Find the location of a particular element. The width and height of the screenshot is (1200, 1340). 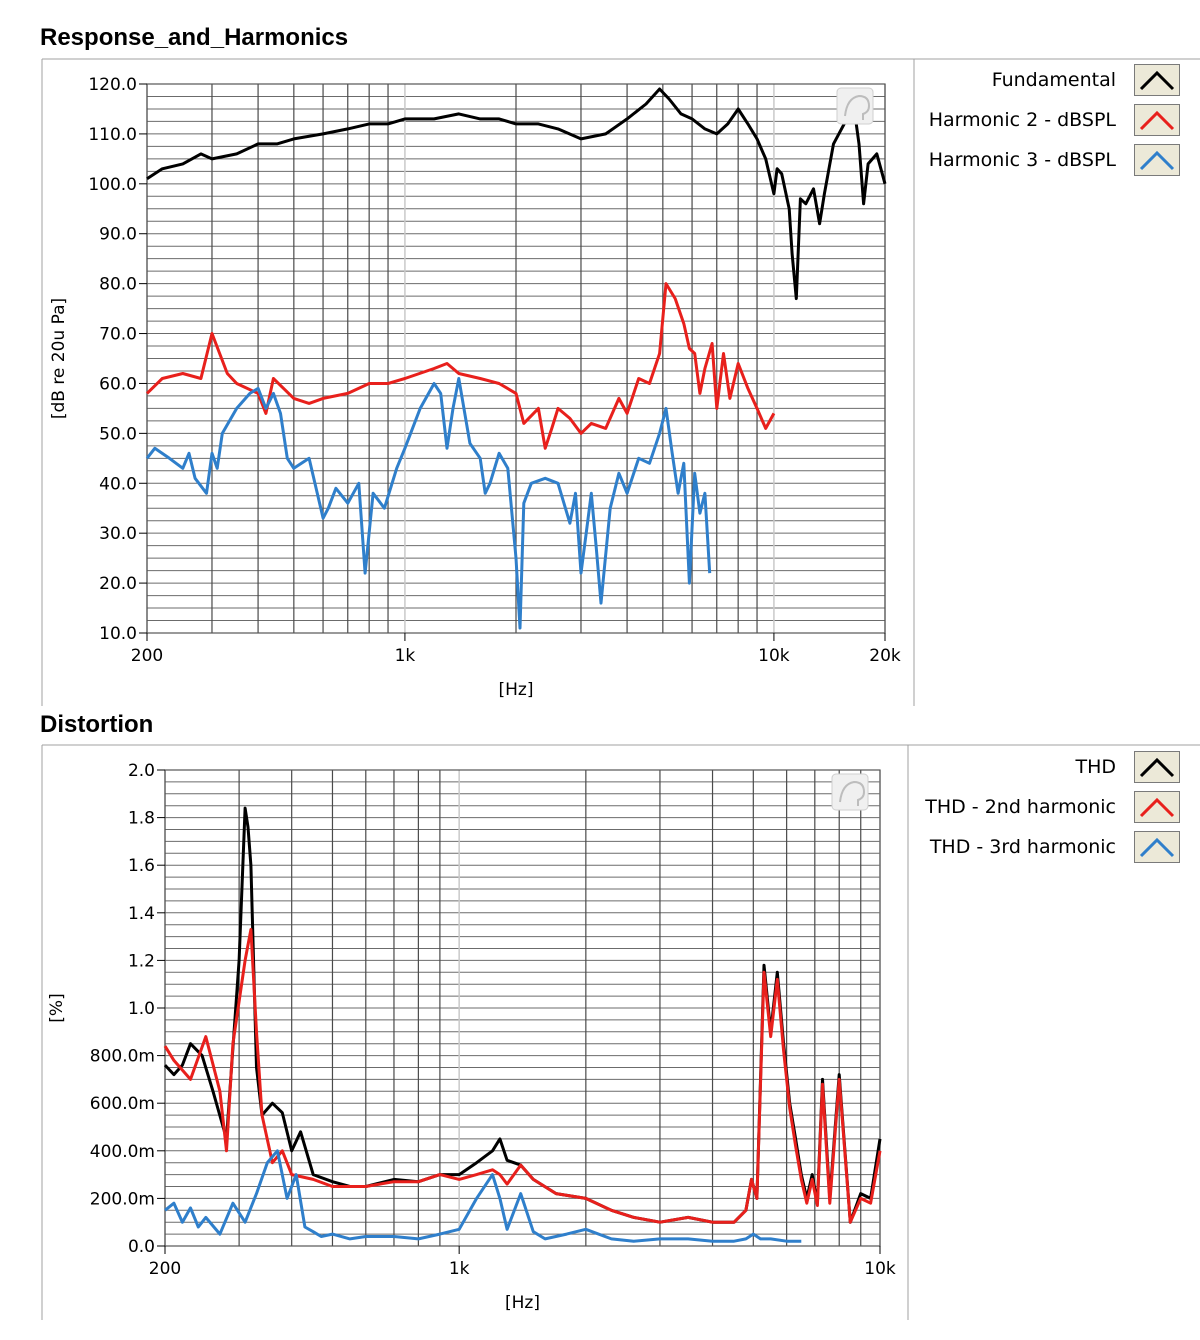

y-tick-label: 60.0 is located at coordinates (118, 384).